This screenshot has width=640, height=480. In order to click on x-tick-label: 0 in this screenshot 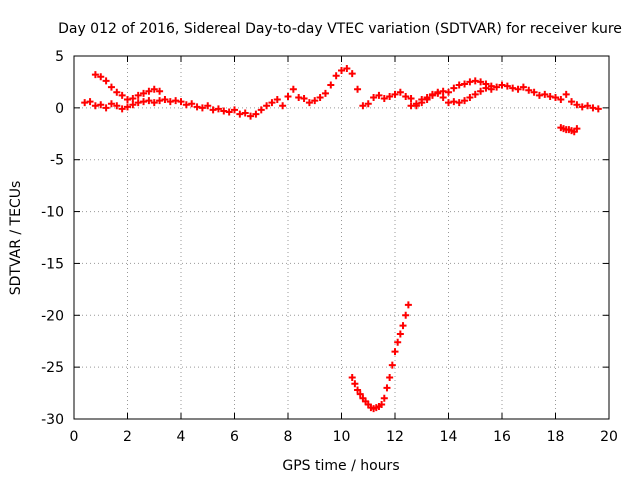, I will do `click(74, 437)`.